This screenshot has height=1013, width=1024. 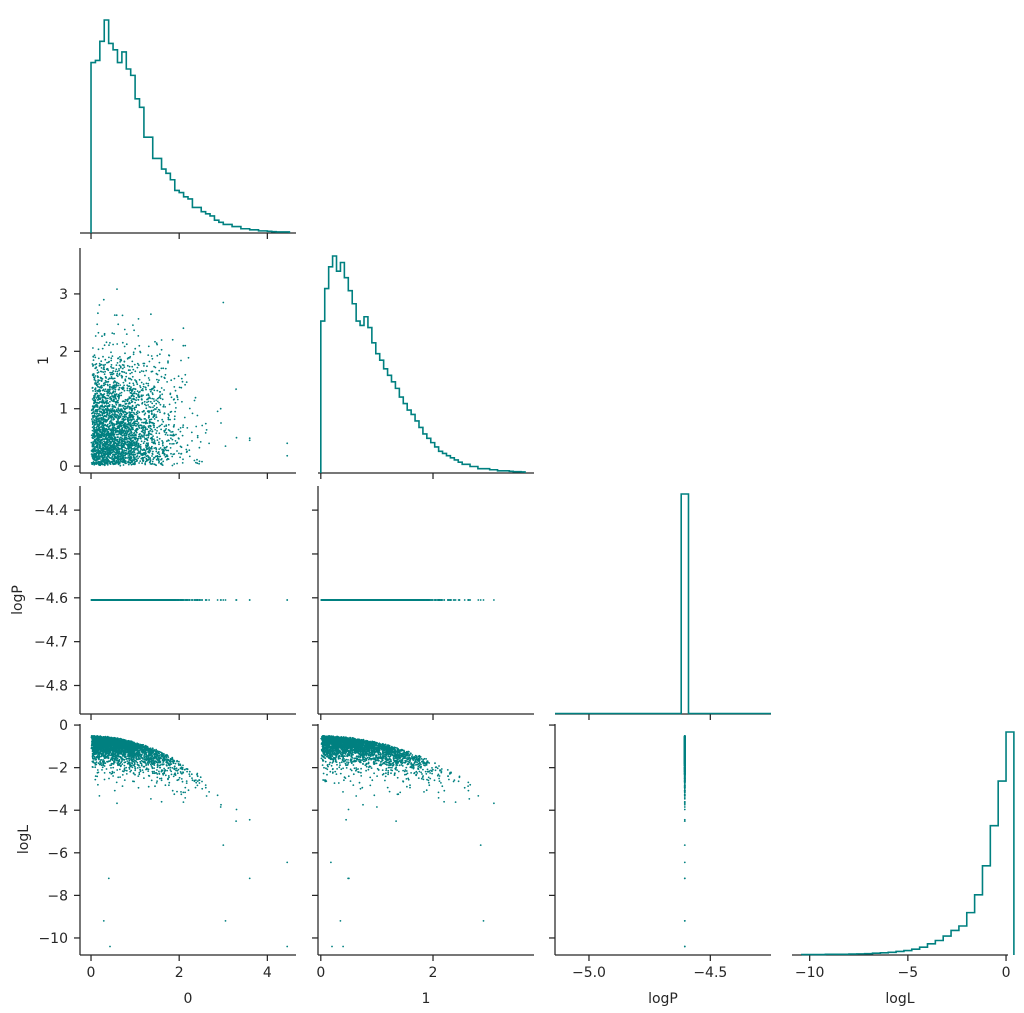 I want to click on y-tick-label: −4.8, so click(x=51, y=687).